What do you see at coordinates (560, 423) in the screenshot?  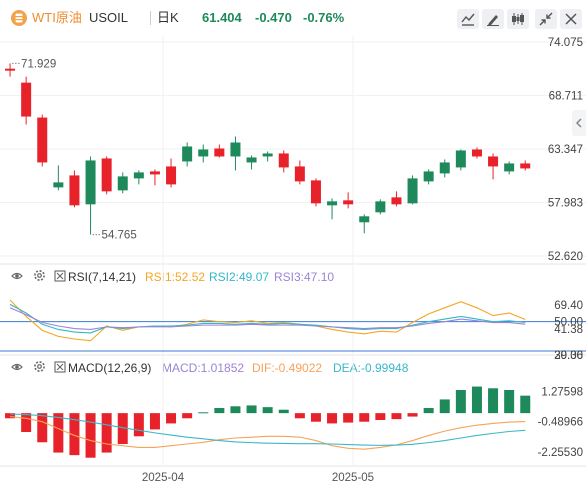 I see `macd-axis-tick: -0.48966` at bounding box center [560, 423].